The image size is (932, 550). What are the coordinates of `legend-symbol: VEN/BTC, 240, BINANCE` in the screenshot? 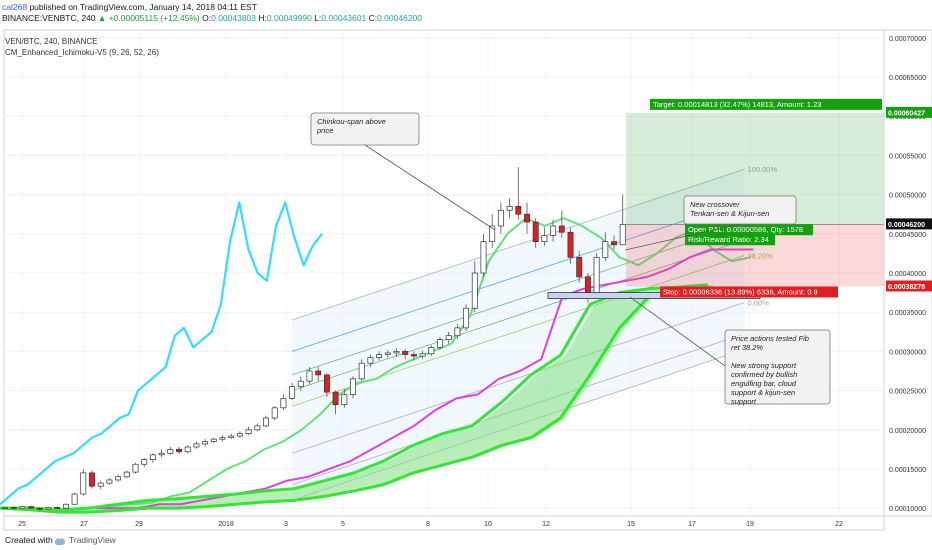 It's located at (51, 41).